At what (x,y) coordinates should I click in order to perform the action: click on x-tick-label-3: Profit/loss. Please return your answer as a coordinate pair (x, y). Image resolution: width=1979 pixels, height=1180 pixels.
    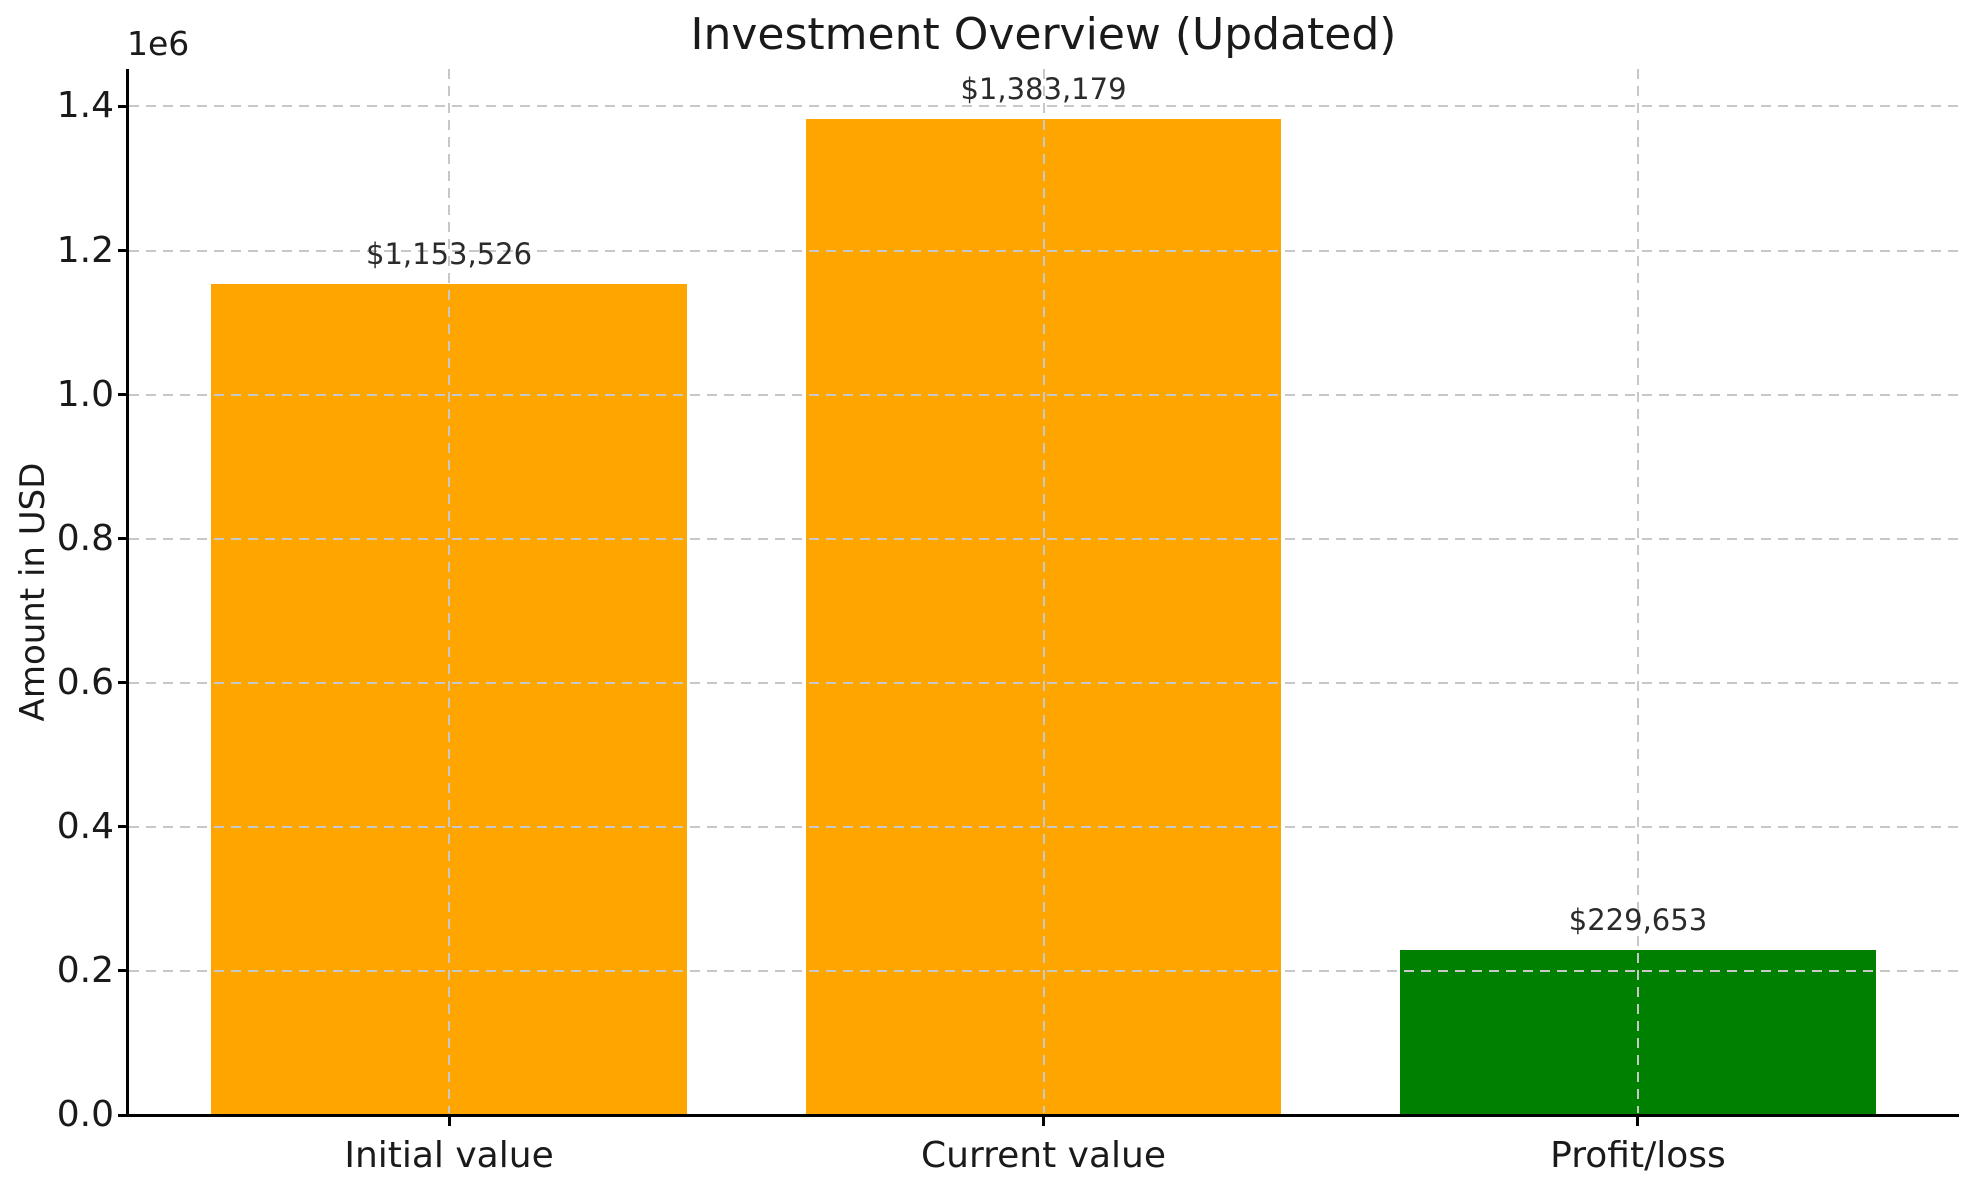
    Looking at the image, I should click on (1638, 1155).